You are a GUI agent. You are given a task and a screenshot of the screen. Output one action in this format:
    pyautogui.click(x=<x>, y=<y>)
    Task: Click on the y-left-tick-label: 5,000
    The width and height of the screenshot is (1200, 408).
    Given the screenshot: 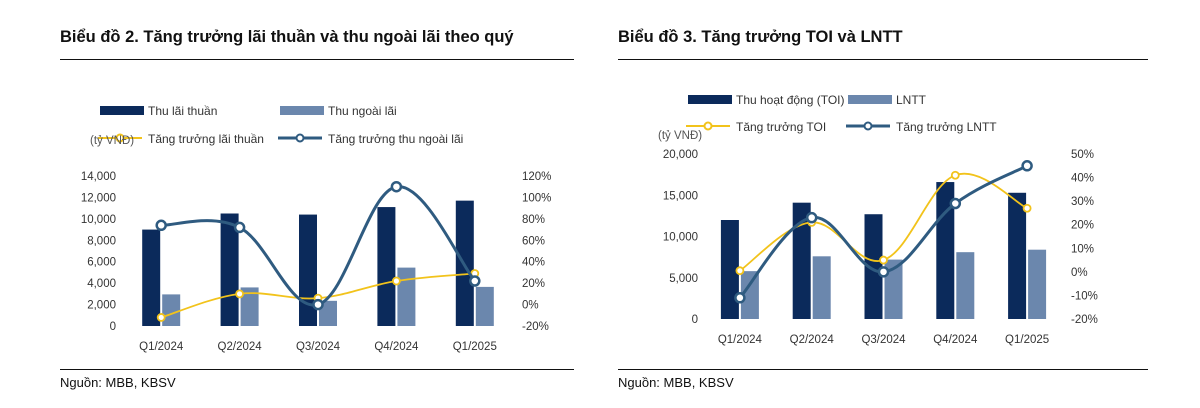 What is the action you would take?
    pyautogui.click(x=683, y=279)
    